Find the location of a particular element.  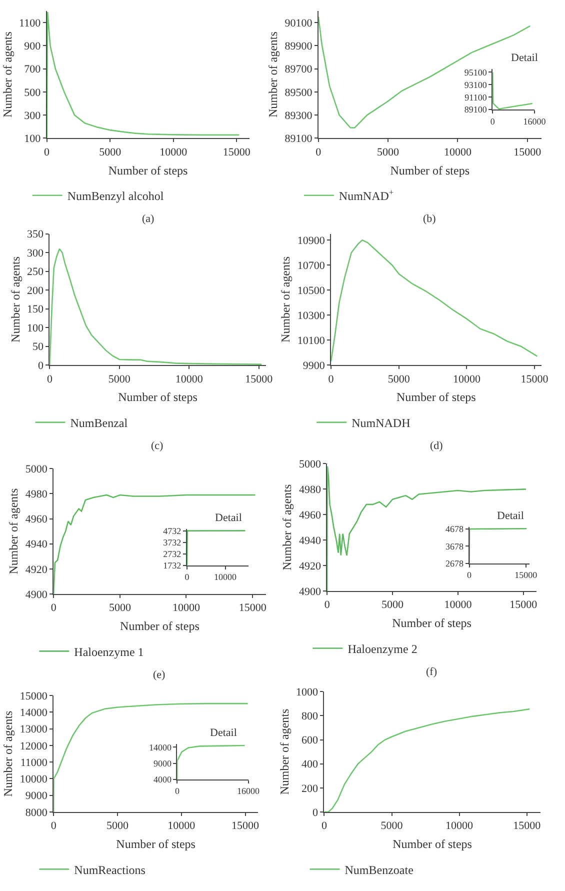

y-tick-label: 10900 is located at coordinates (311, 240).